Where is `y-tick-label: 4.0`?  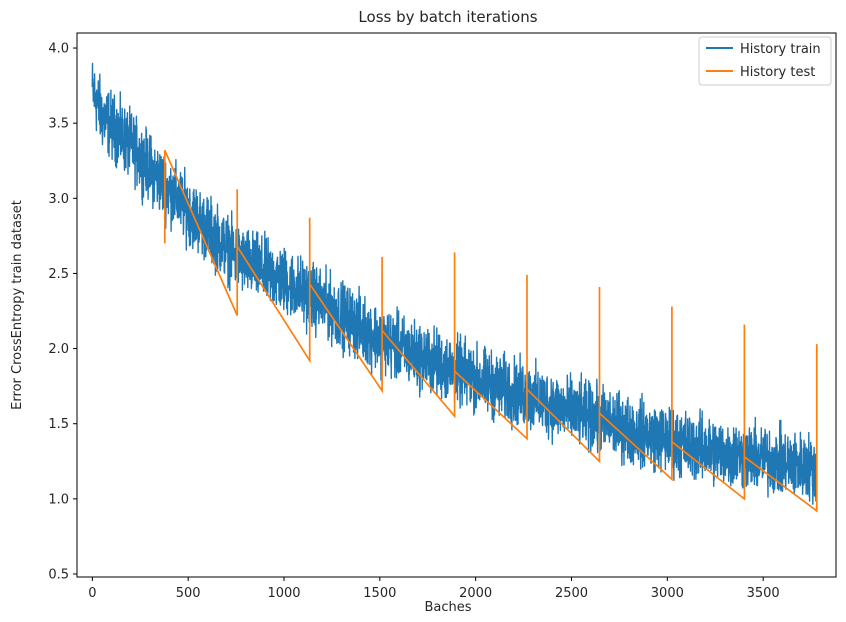 y-tick-label: 4.0 is located at coordinates (58, 49).